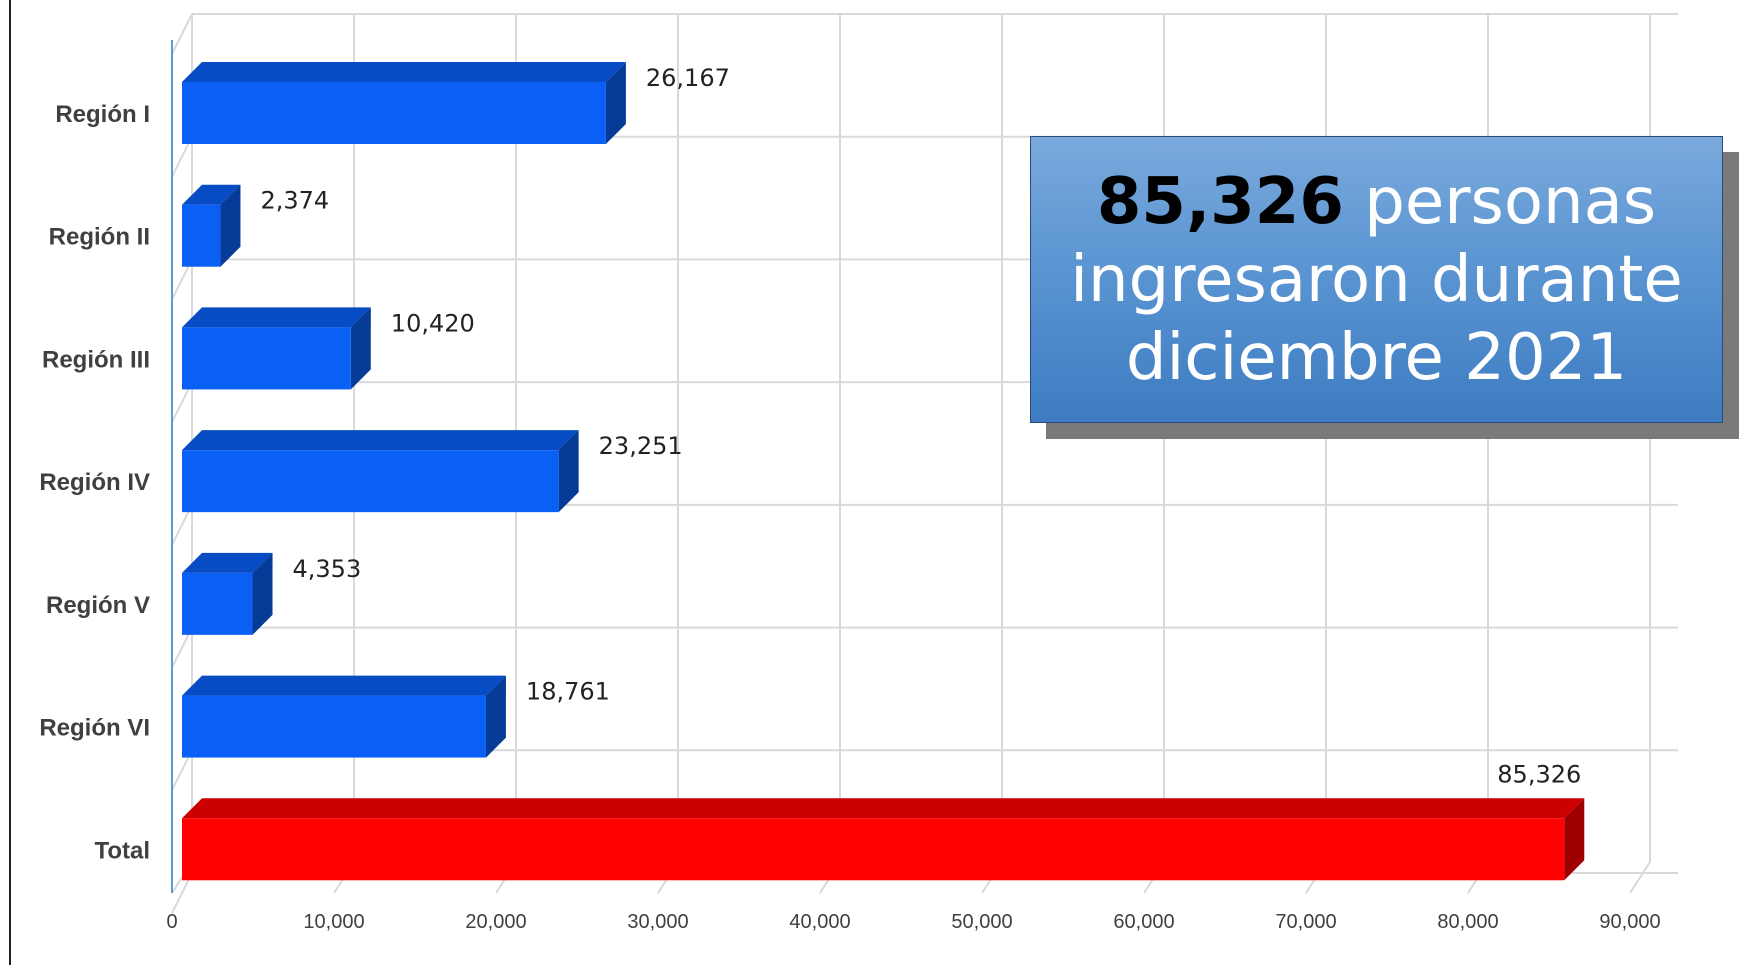 This screenshot has height=965, width=1741. Describe the element at coordinates (122, 850) in the screenshot. I see `category-label: Total` at that location.